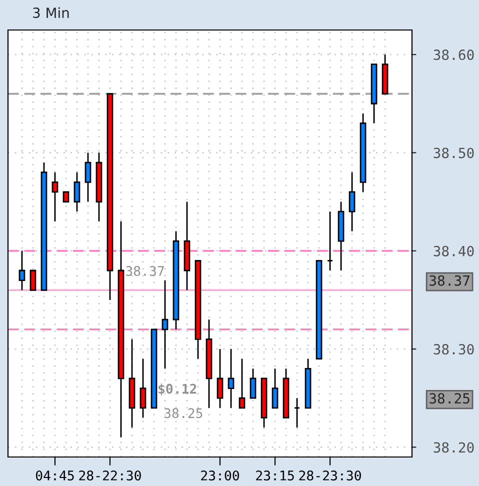 This screenshot has height=486, width=479. What do you see at coordinates (220, 475) in the screenshot?
I see `x-tick-label: 23:00` at bounding box center [220, 475].